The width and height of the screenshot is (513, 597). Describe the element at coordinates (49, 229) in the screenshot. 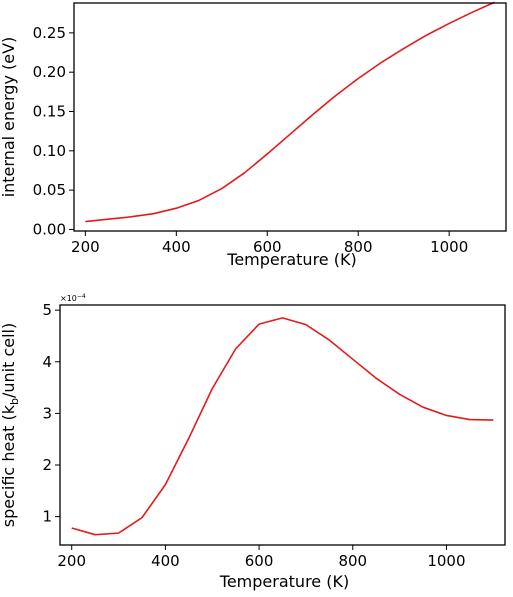

I see `y-tick-label: 0.00` at that location.